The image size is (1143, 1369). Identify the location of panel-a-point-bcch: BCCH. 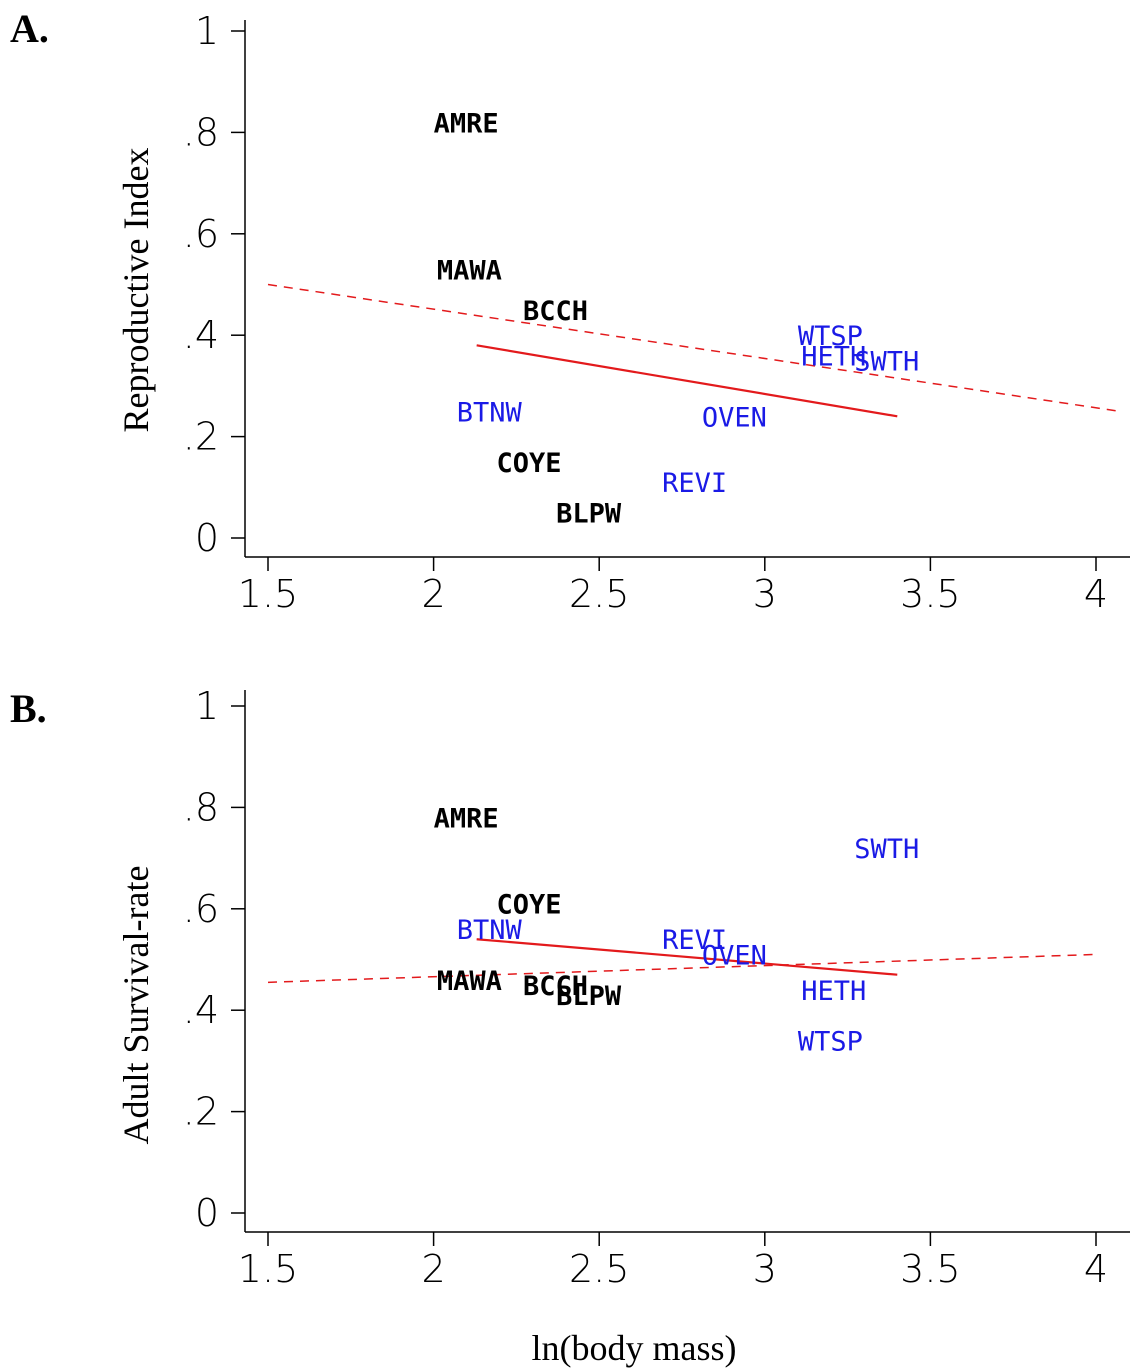
(555, 311).